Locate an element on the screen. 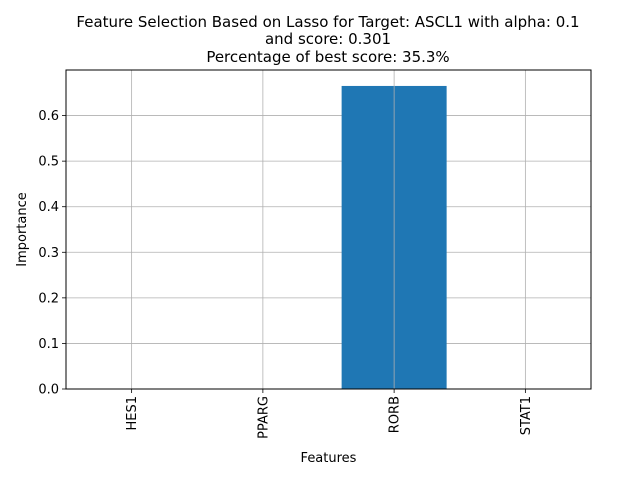 The height and width of the screenshot is (480, 640). y-tick-label: 0.6 is located at coordinates (48, 116).